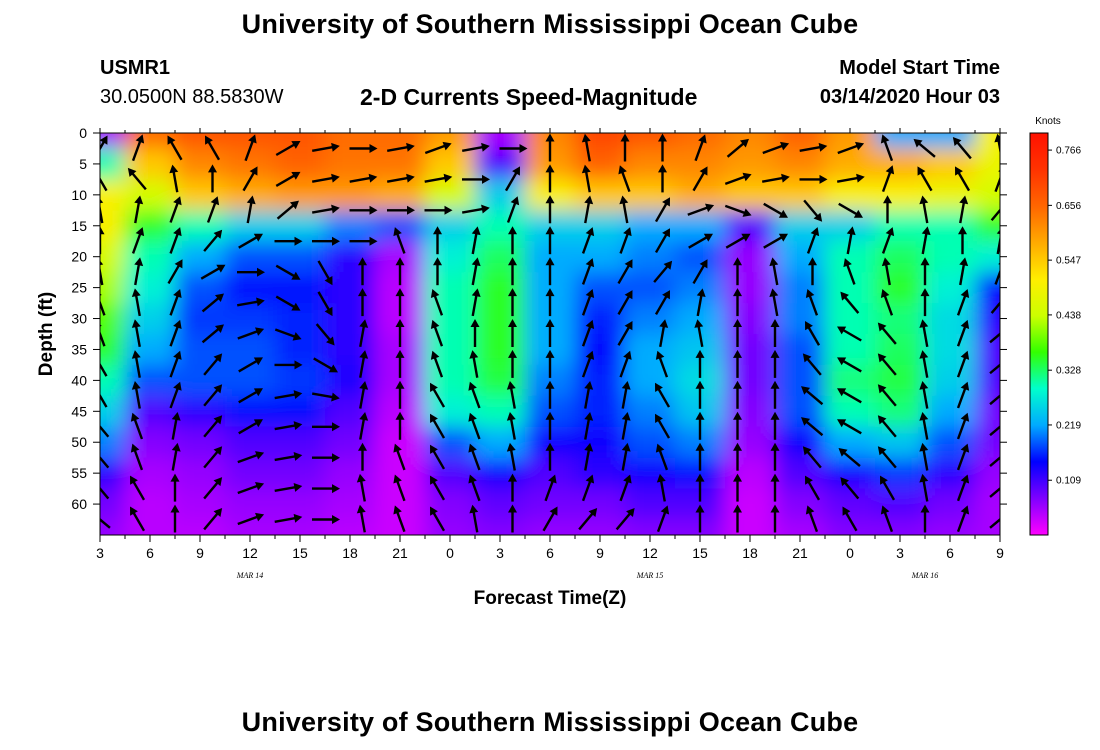 Image resolution: width=1100 pixels, height=750 pixels. I want to click on station-id: USMR1, so click(135, 68).